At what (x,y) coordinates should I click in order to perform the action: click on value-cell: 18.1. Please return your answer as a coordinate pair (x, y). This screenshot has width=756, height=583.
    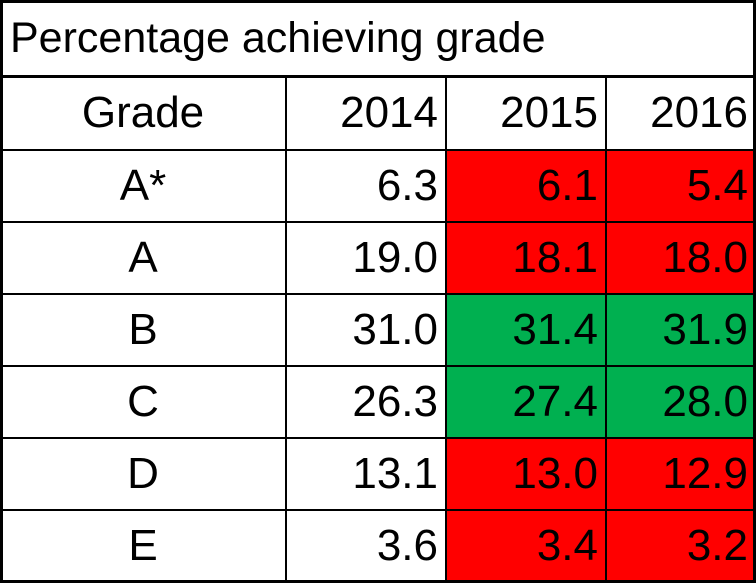
    Looking at the image, I should click on (526, 258).